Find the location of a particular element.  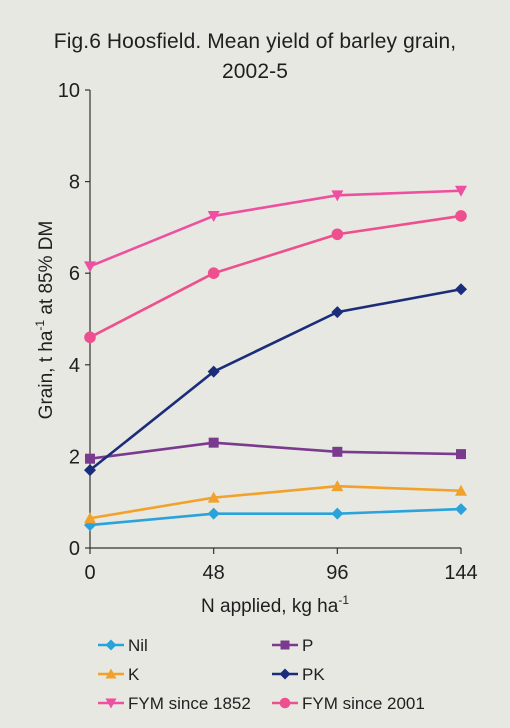

series-k is located at coordinates (275, 502).